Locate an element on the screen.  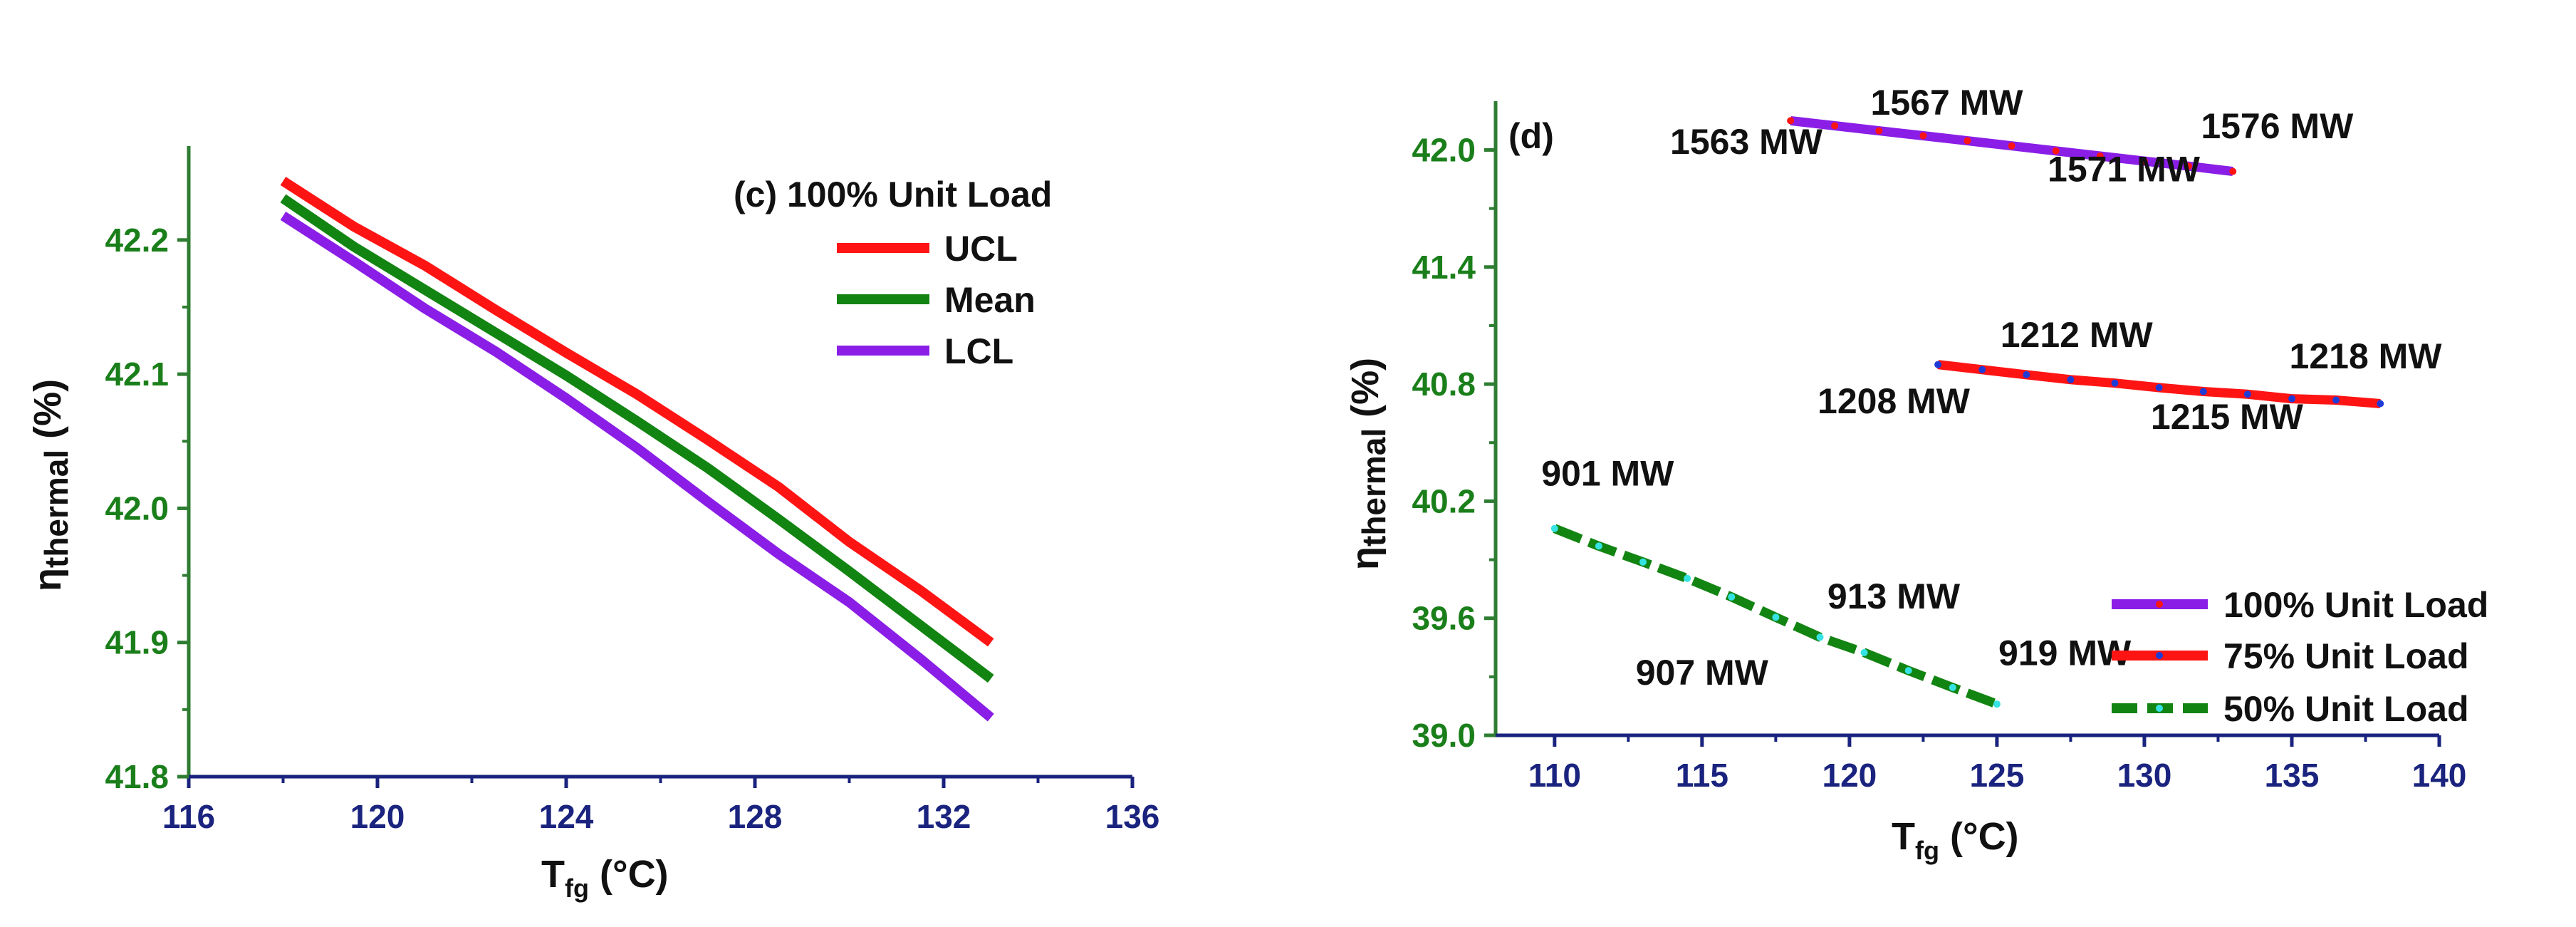
annotation-label: 907 MW is located at coordinates (1702, 673).